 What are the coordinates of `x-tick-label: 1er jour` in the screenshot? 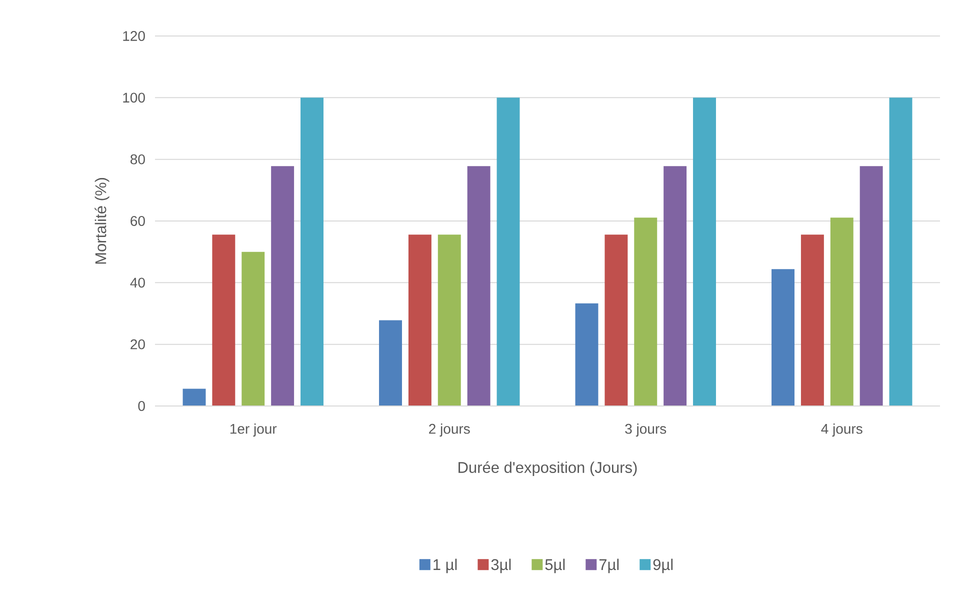 It's located at (253, 430).